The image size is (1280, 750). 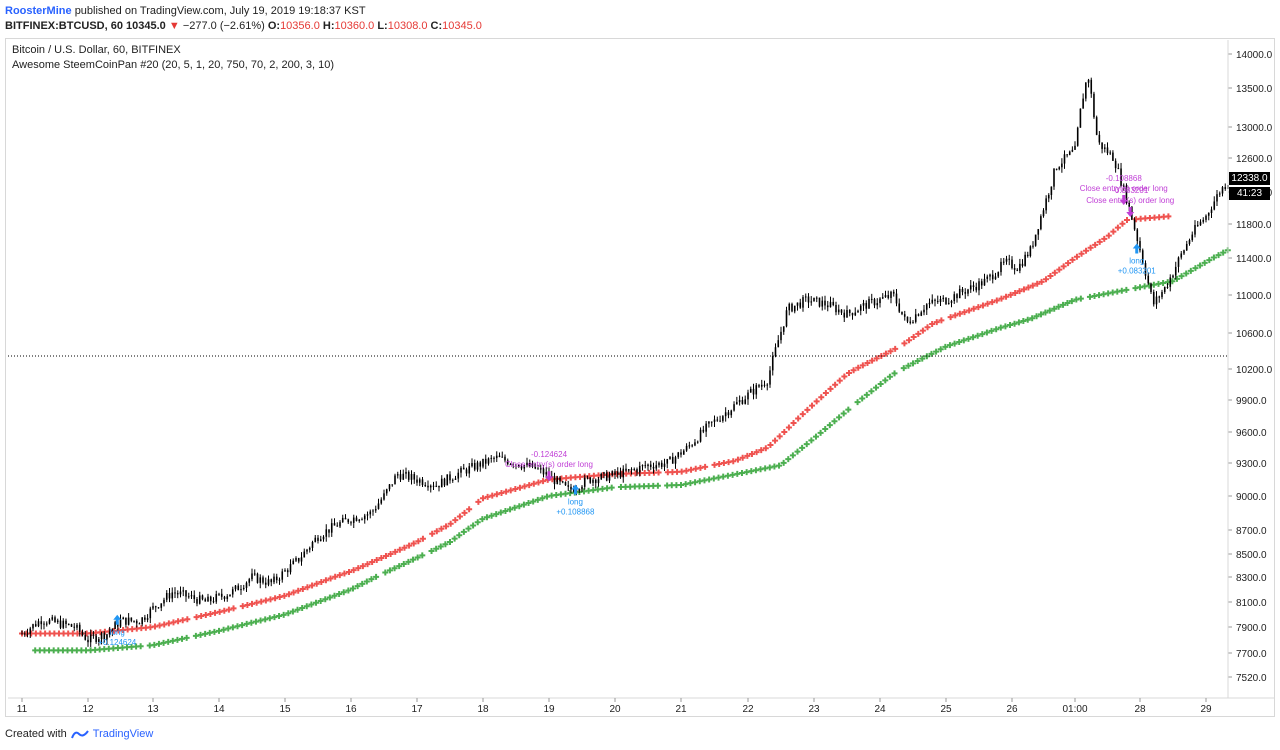 What do you see at coordinates (1136, 261) in the screenshot?
I see `long-entry-label: long` at bounding box center [1136, 261].